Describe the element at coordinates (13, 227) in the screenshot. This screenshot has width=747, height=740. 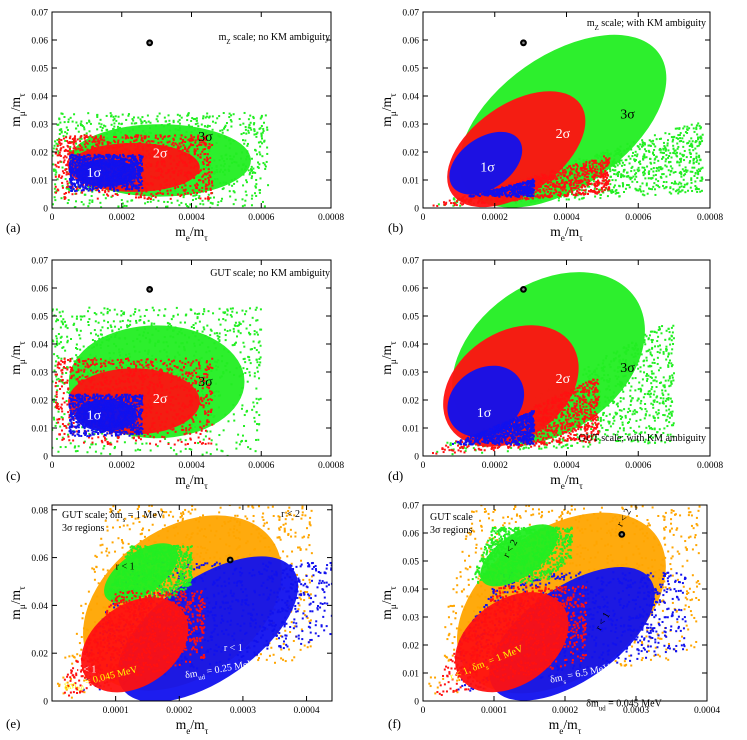
I see `panel-label: (a)` at that location.